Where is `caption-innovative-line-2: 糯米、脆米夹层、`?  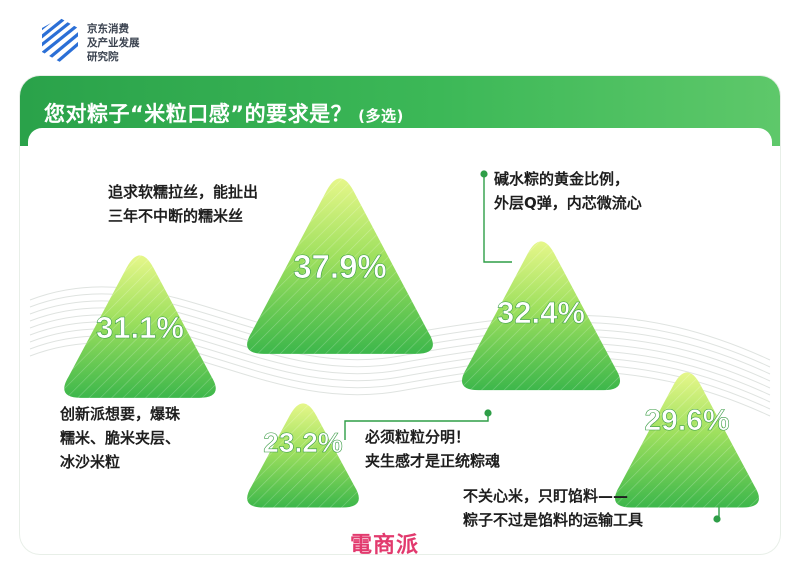 caption-innovative-line-2: 糯米、脆米夹层、 is located at coordinates (120, 438).